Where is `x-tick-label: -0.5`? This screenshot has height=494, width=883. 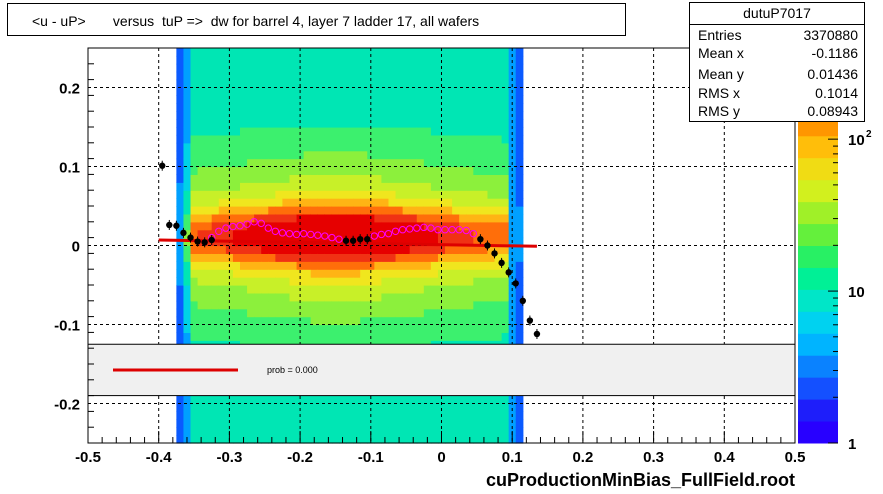 x-tick-label: -0.5 is located at coordinates (88, 457).